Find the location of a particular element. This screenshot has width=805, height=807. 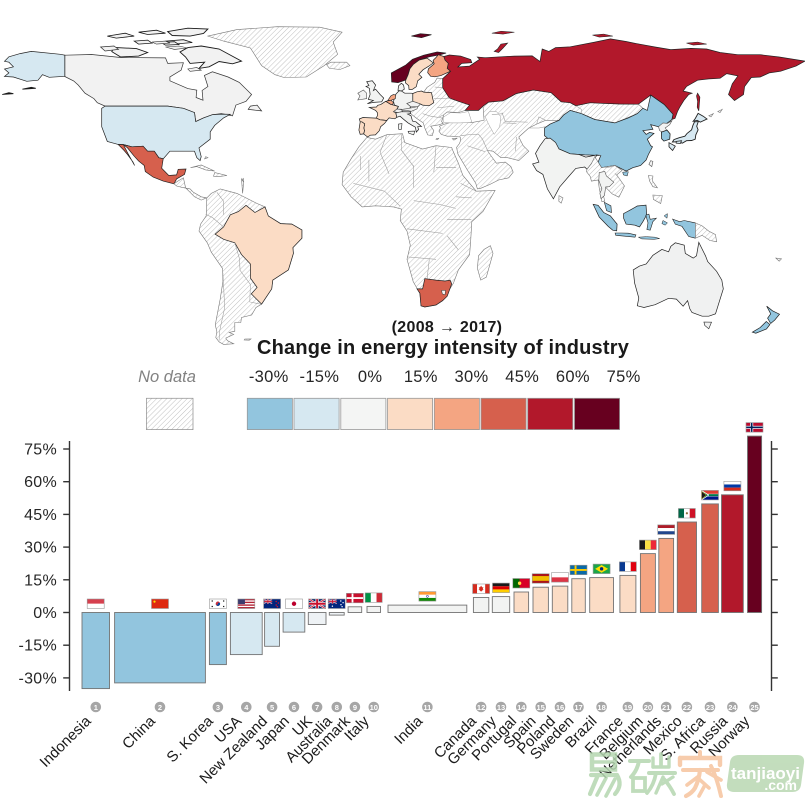

svg-text:Change in energy intensity of: Change in energy intensity of industry is located at coordinates (443, 348).